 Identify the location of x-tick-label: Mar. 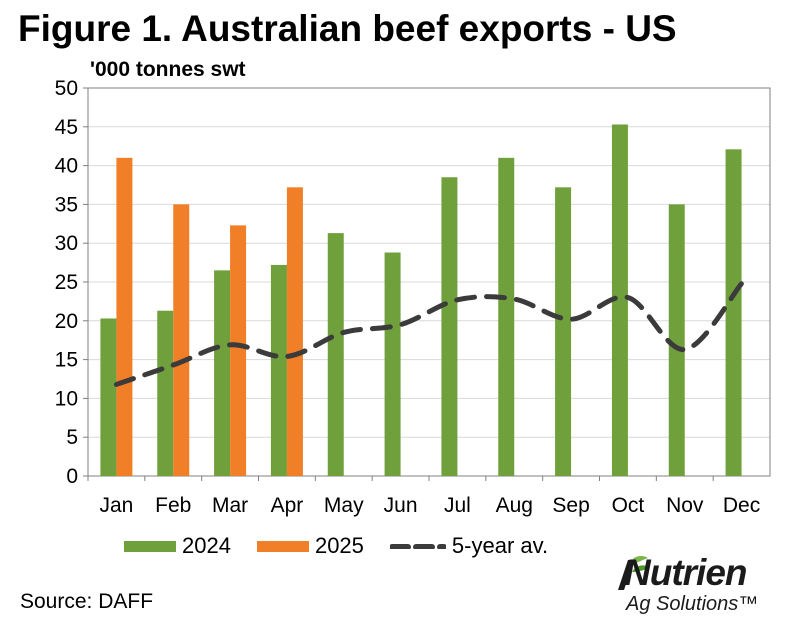
(230, 505).